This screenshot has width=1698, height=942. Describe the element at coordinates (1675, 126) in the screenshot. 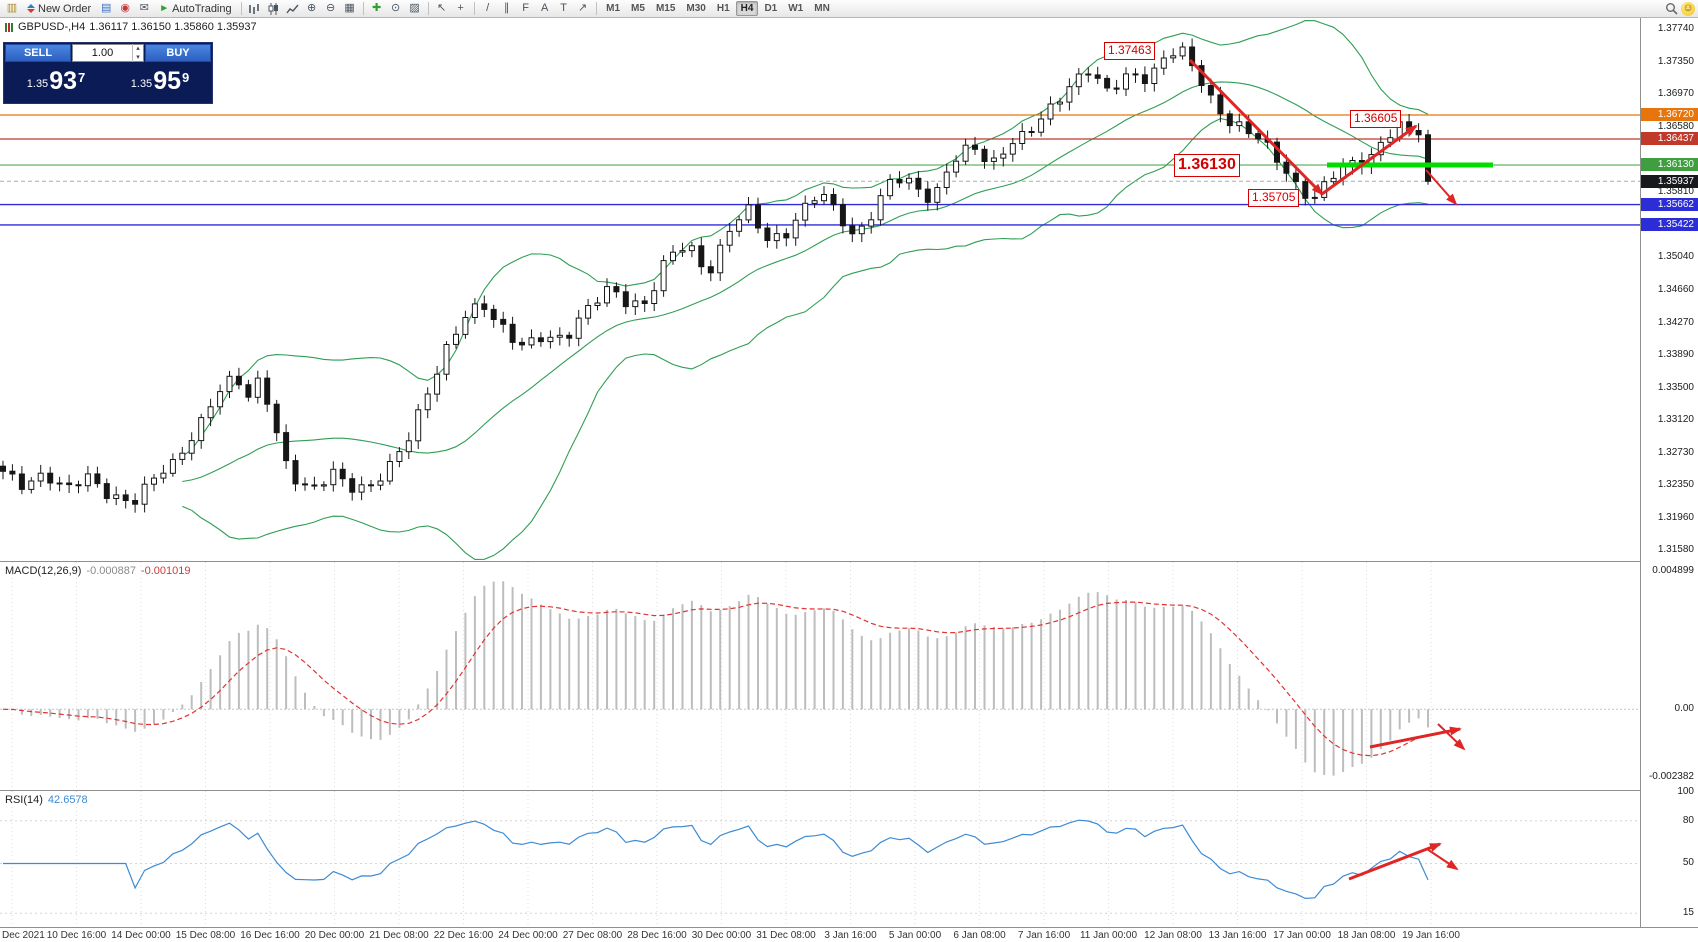

I see `price-axis-label: 1.36580` at that location.